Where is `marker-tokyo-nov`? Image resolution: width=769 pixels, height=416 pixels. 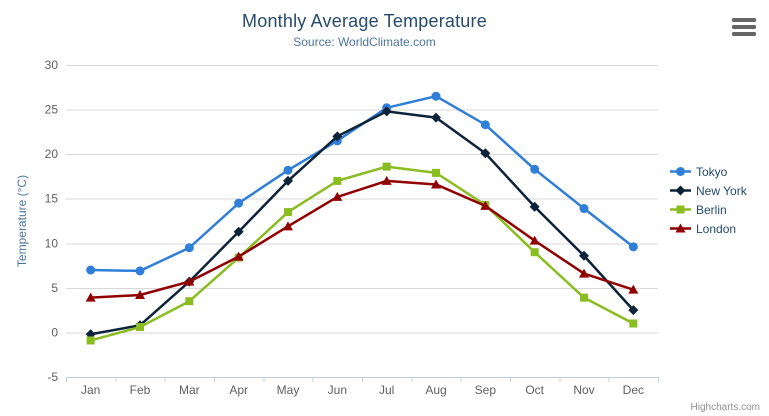
marker-tokyo-nov is located at coordinates (584, 209).